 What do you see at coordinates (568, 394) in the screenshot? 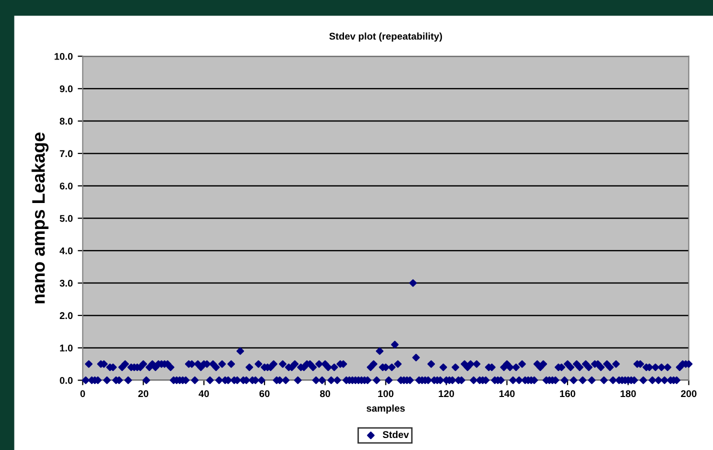
I see `x-tick-label: 160` at bounding box center [568, 394].